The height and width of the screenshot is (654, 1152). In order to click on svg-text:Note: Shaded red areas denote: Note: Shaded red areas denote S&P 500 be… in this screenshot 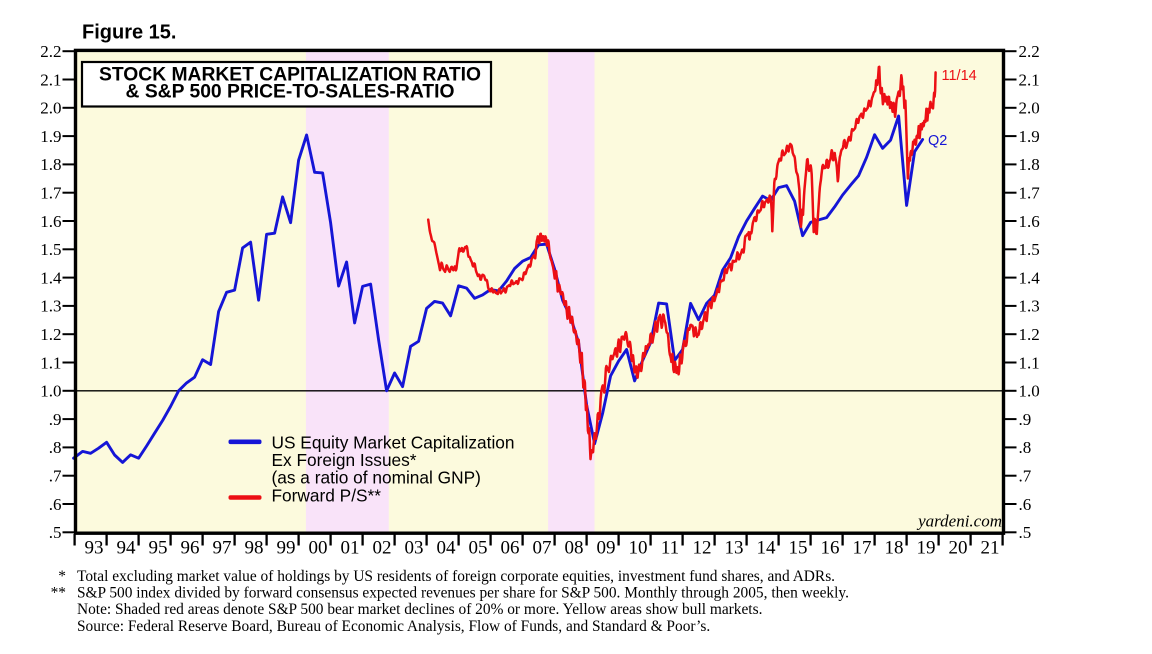, I will do `click(419, 609)`.